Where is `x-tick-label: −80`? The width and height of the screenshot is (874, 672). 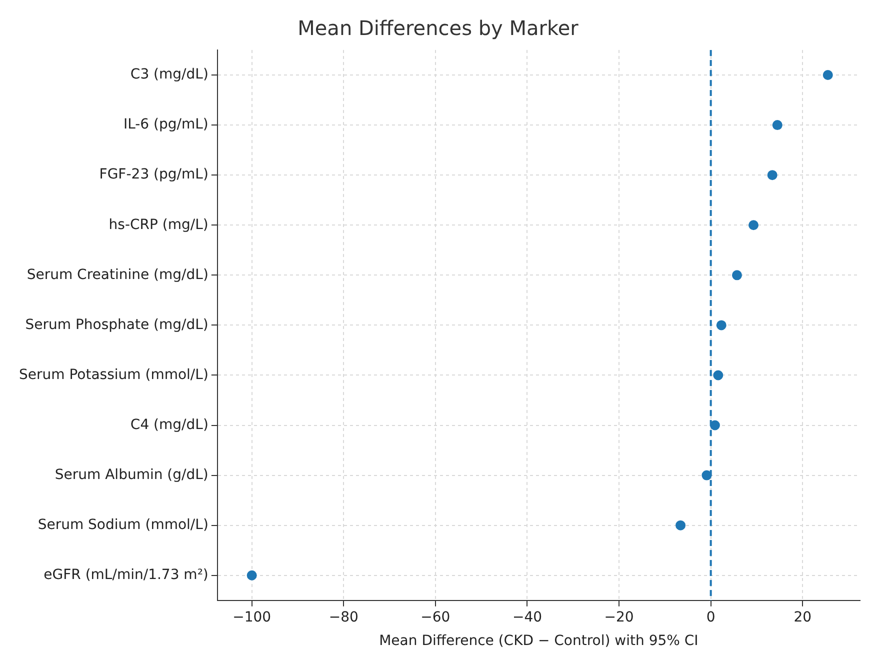 x-tick-label: −80 is located at coordinates (343, 617).